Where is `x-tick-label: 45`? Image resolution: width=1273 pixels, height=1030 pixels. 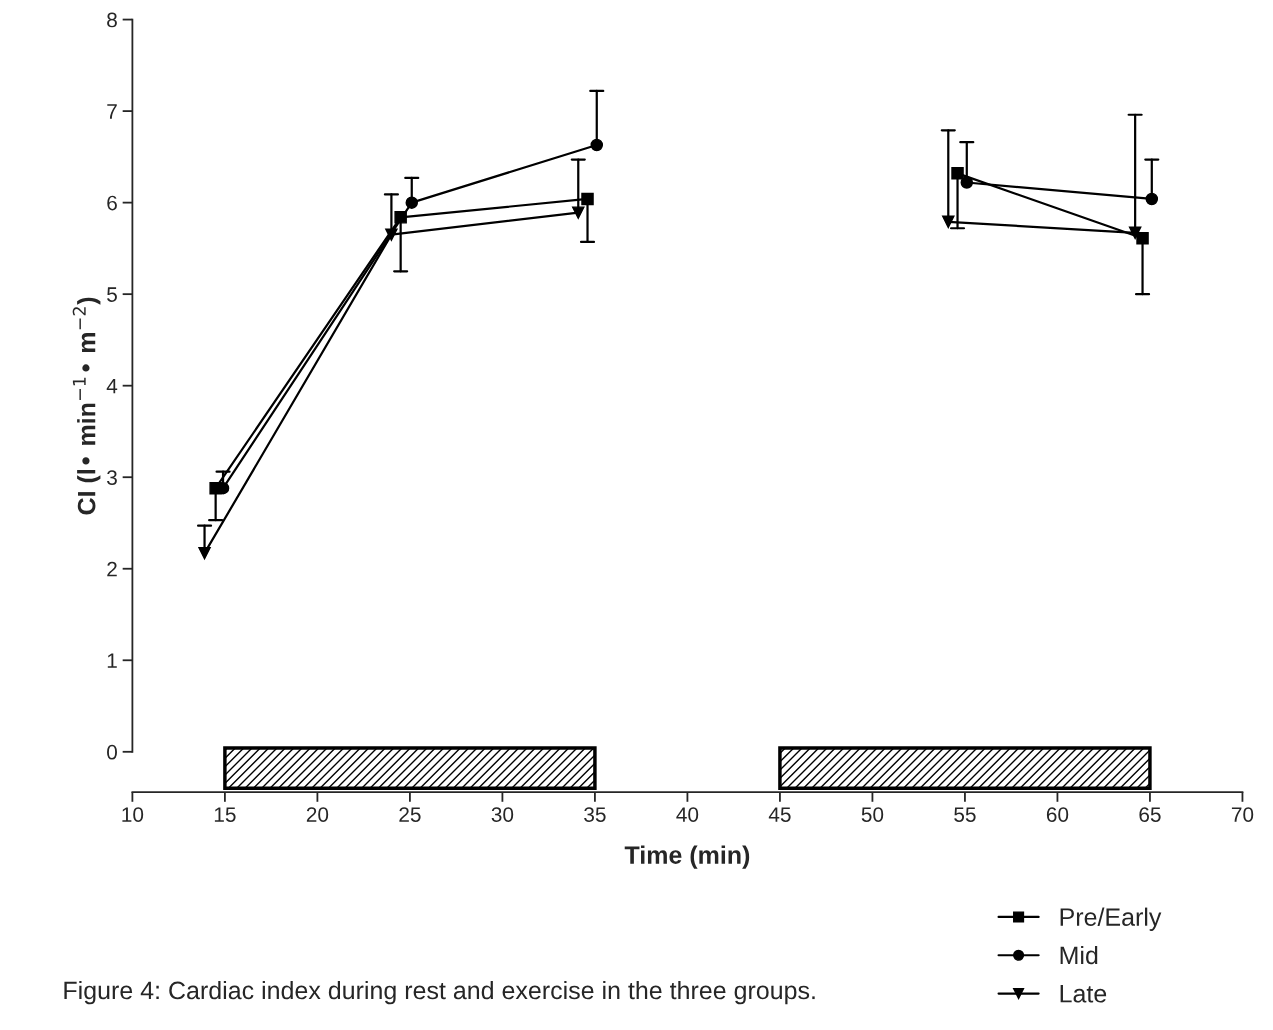 x-tick-label: 45 is located at coordinates (779, 814).